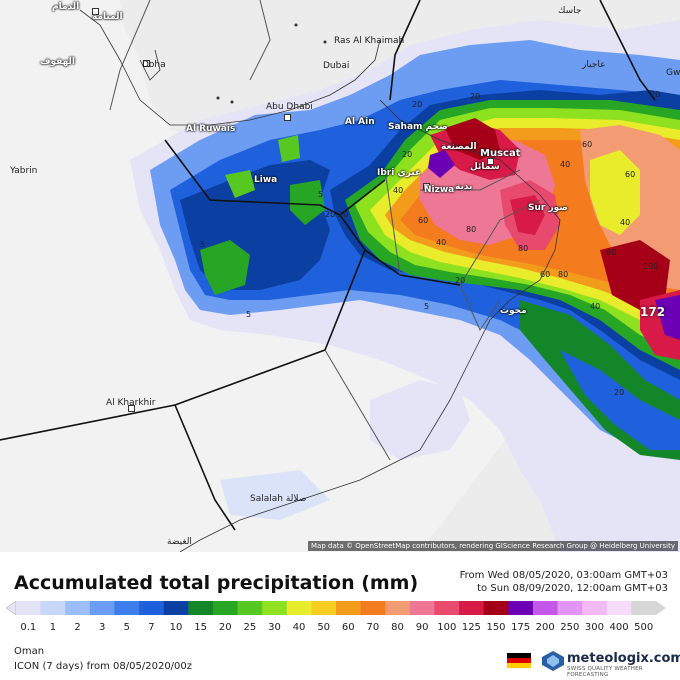  I want to click on scale-tick-label: 300, so click(594, 627).